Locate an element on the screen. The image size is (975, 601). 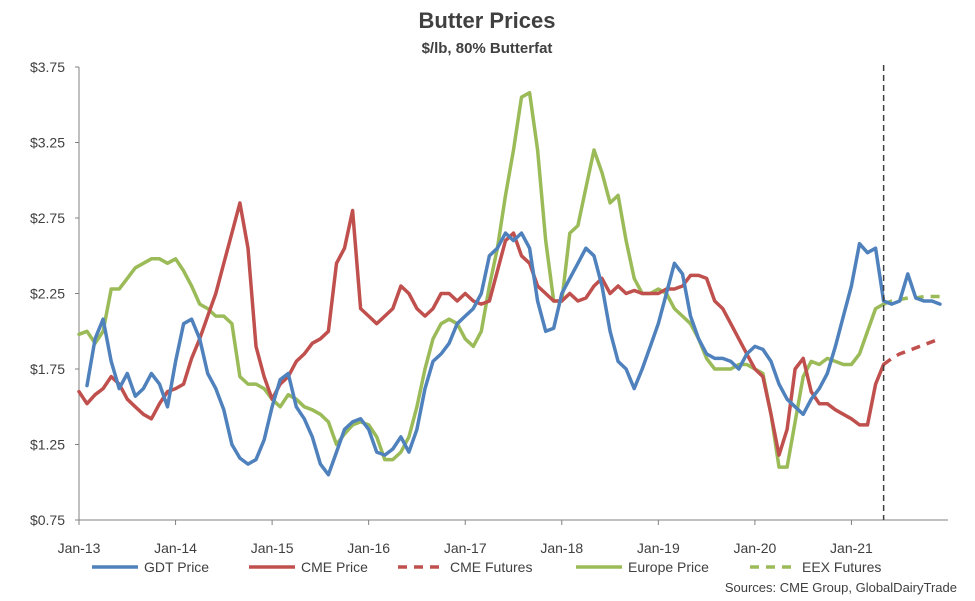
legend-label-eex-futures: EEX Futures is located at coordinates (841, 567).